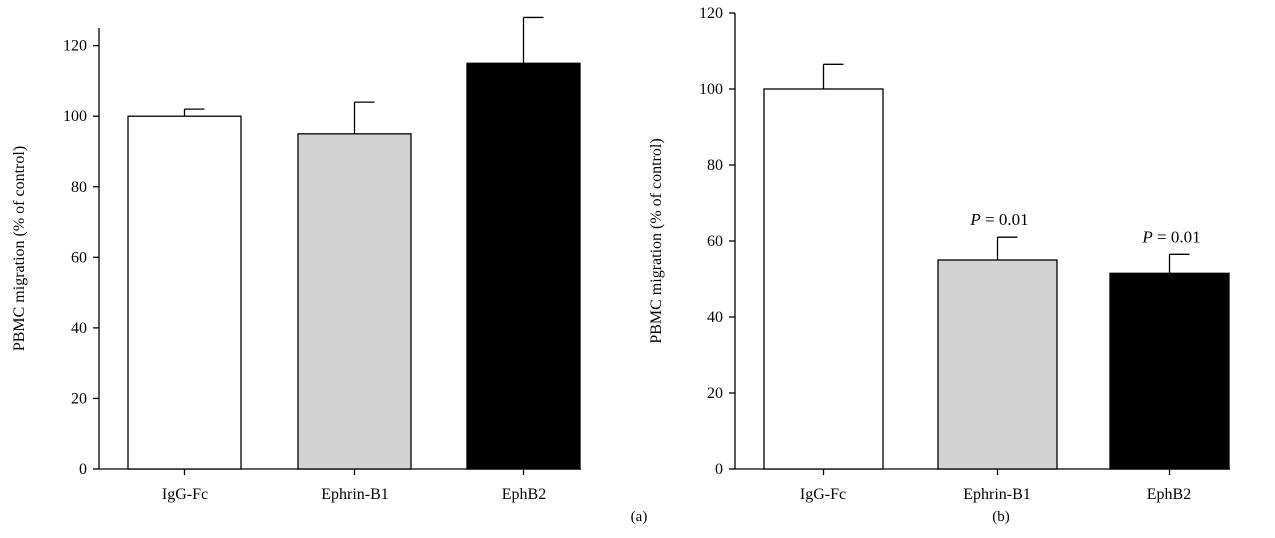 This screenshot has height=538, width=1275. What do you see at coordinates (1001, 517) in the screenshot?
I see `panel-label: (b)` at bounding box center [1001, 517].